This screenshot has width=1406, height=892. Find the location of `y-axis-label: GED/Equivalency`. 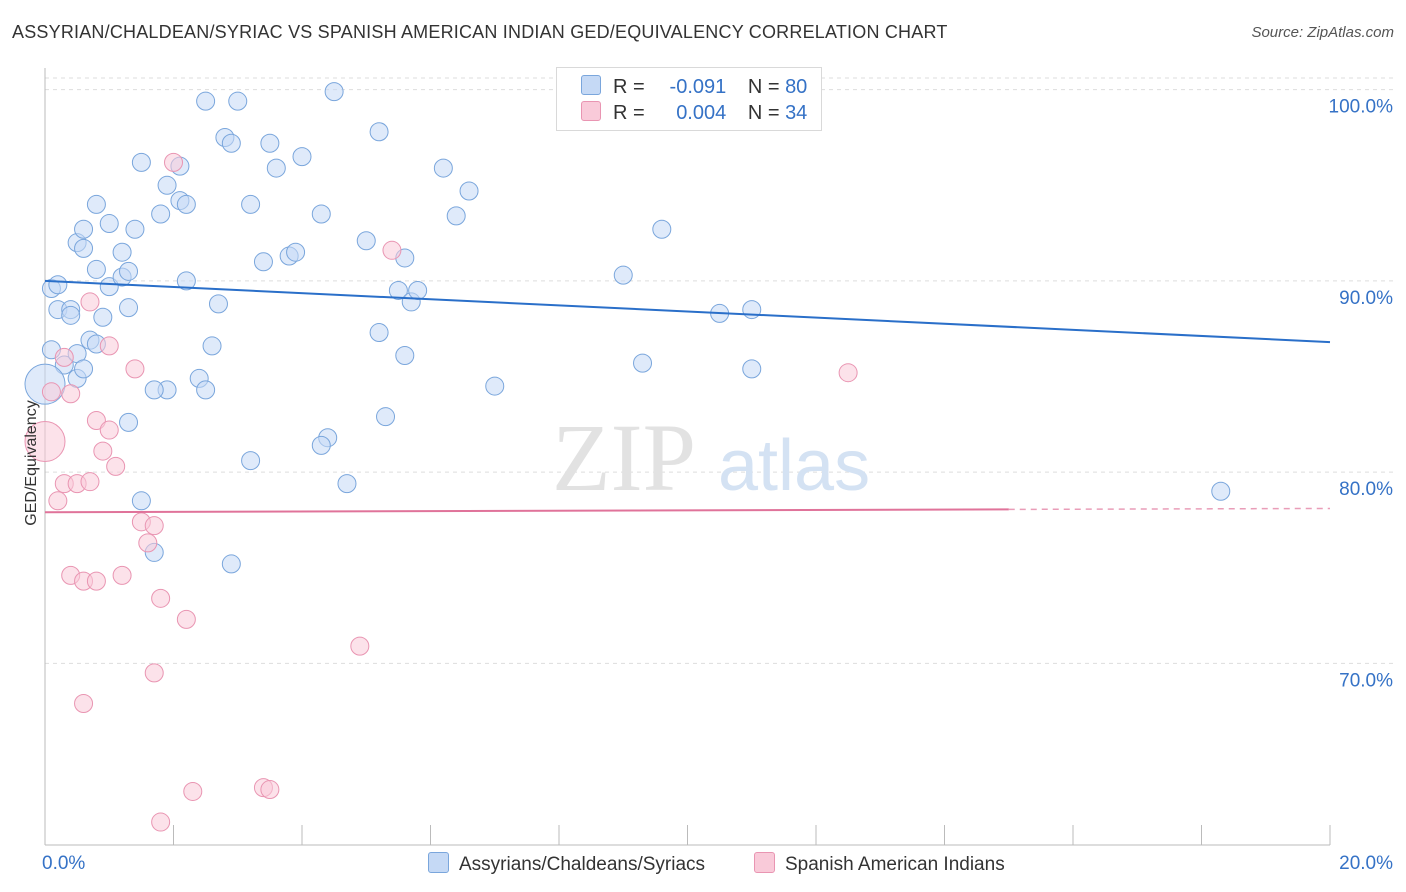

y-axis-label: GED/Equivalency is located at coordinates (31, 462).